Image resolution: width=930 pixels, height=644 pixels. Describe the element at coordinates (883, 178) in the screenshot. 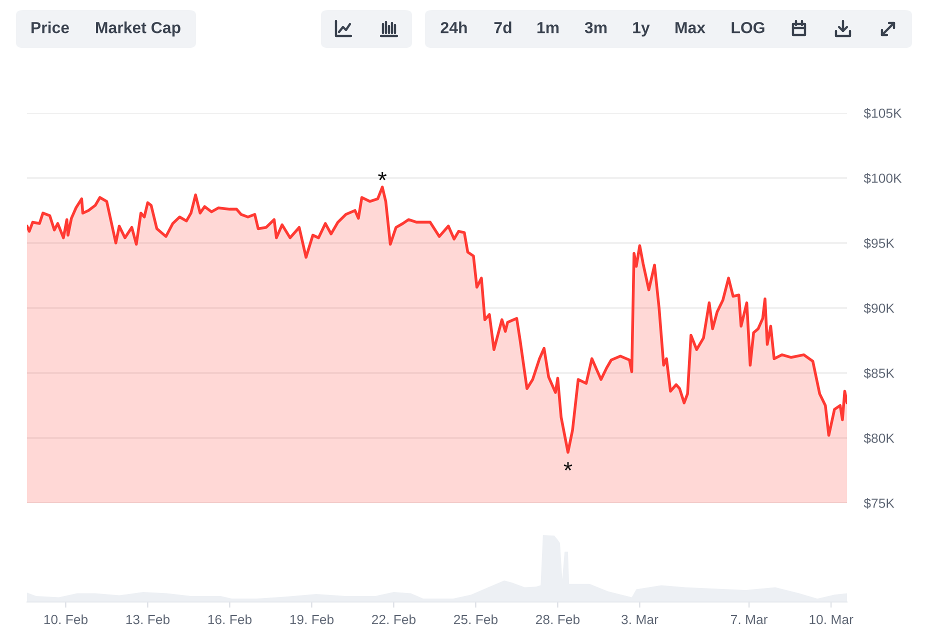

I see `y-tick-label: $100K` at that location.